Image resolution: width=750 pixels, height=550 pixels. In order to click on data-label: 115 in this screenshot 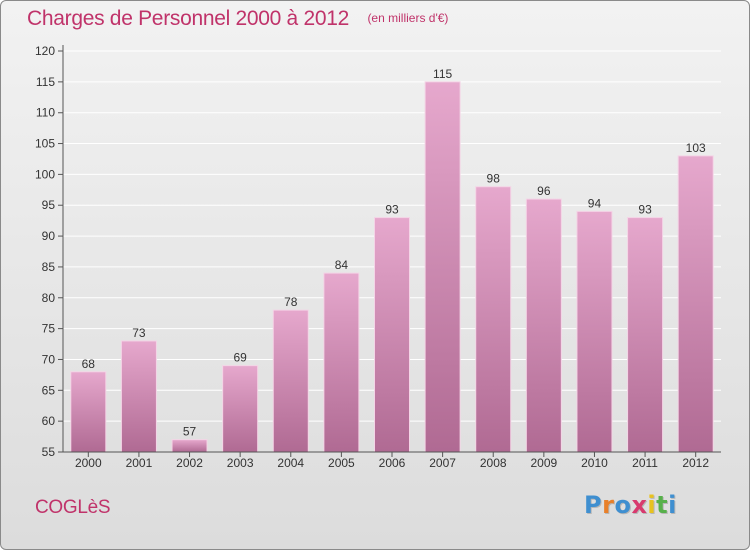, I will do `click(442, 74)`.